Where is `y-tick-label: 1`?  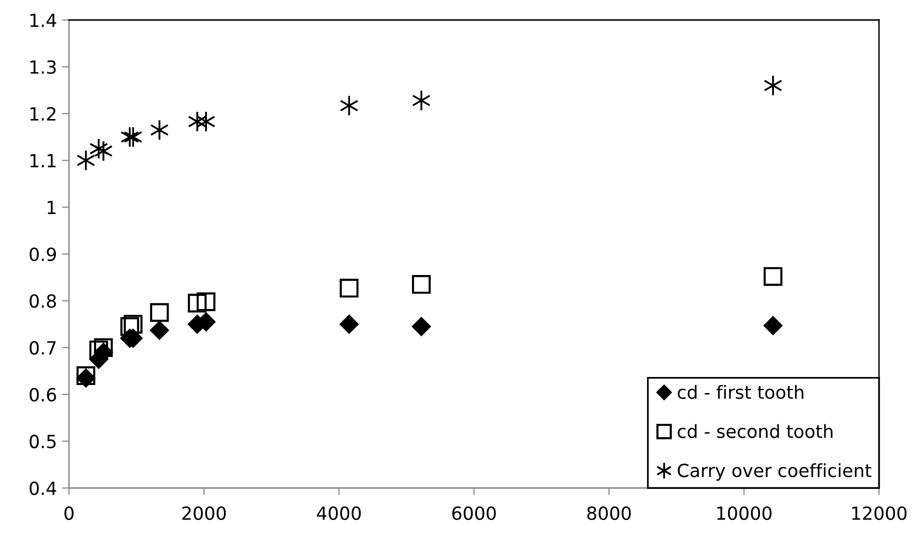 y-tick-label: 1 is located at coordinates (52, 207).